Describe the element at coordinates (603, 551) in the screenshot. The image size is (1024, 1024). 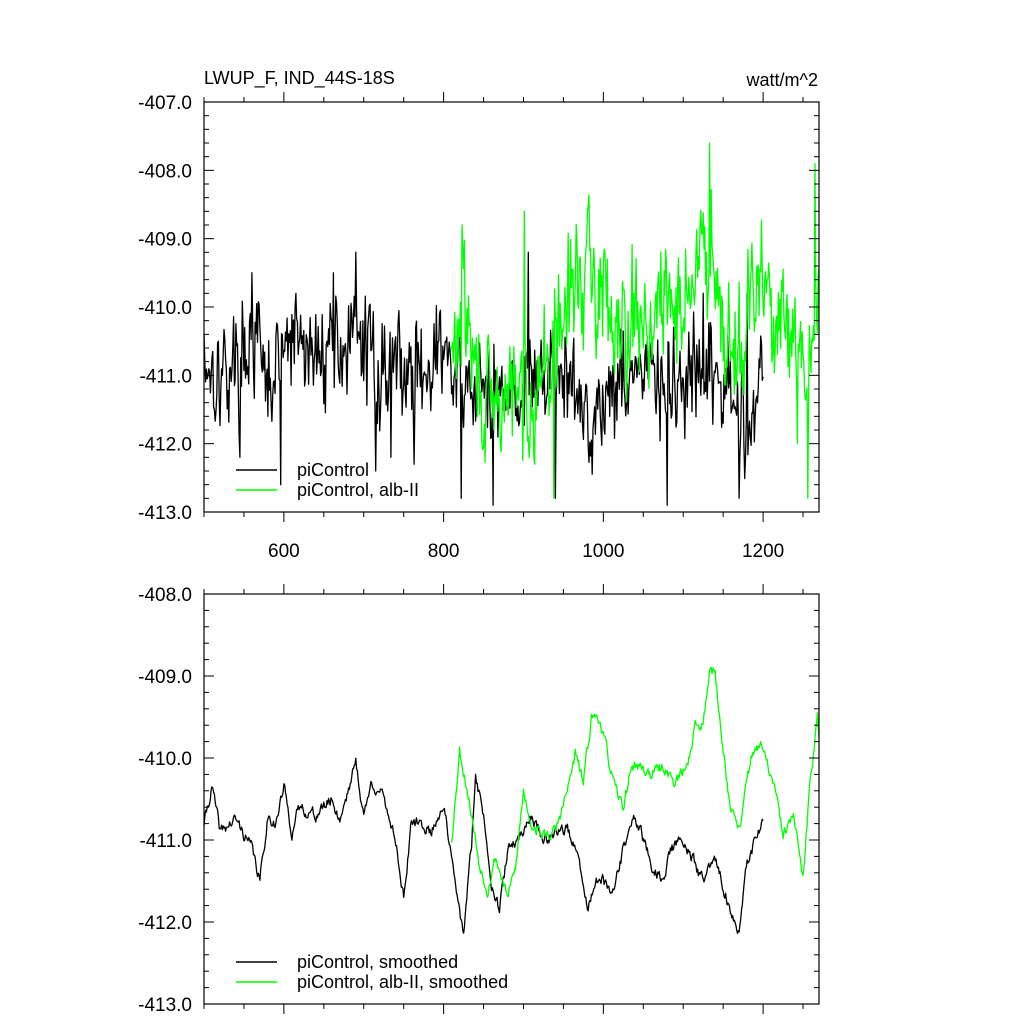
I see `x-tick-label: 1000` at that location.